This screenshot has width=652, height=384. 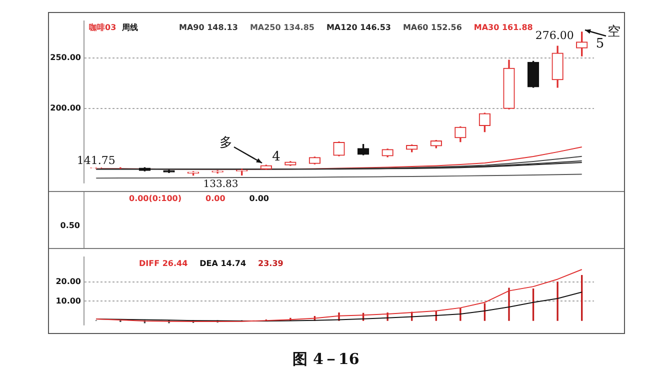 What do you see at coordinates (226, 142) in the screenshot?
I see `annotation: 多` at bounding box center [226, 142].